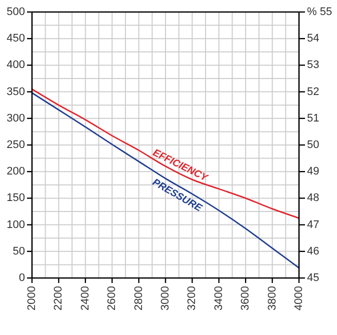 The width and height of the screenshot is (337, 335). I want to click on y2-tick-label: 53, so click(313, 65).